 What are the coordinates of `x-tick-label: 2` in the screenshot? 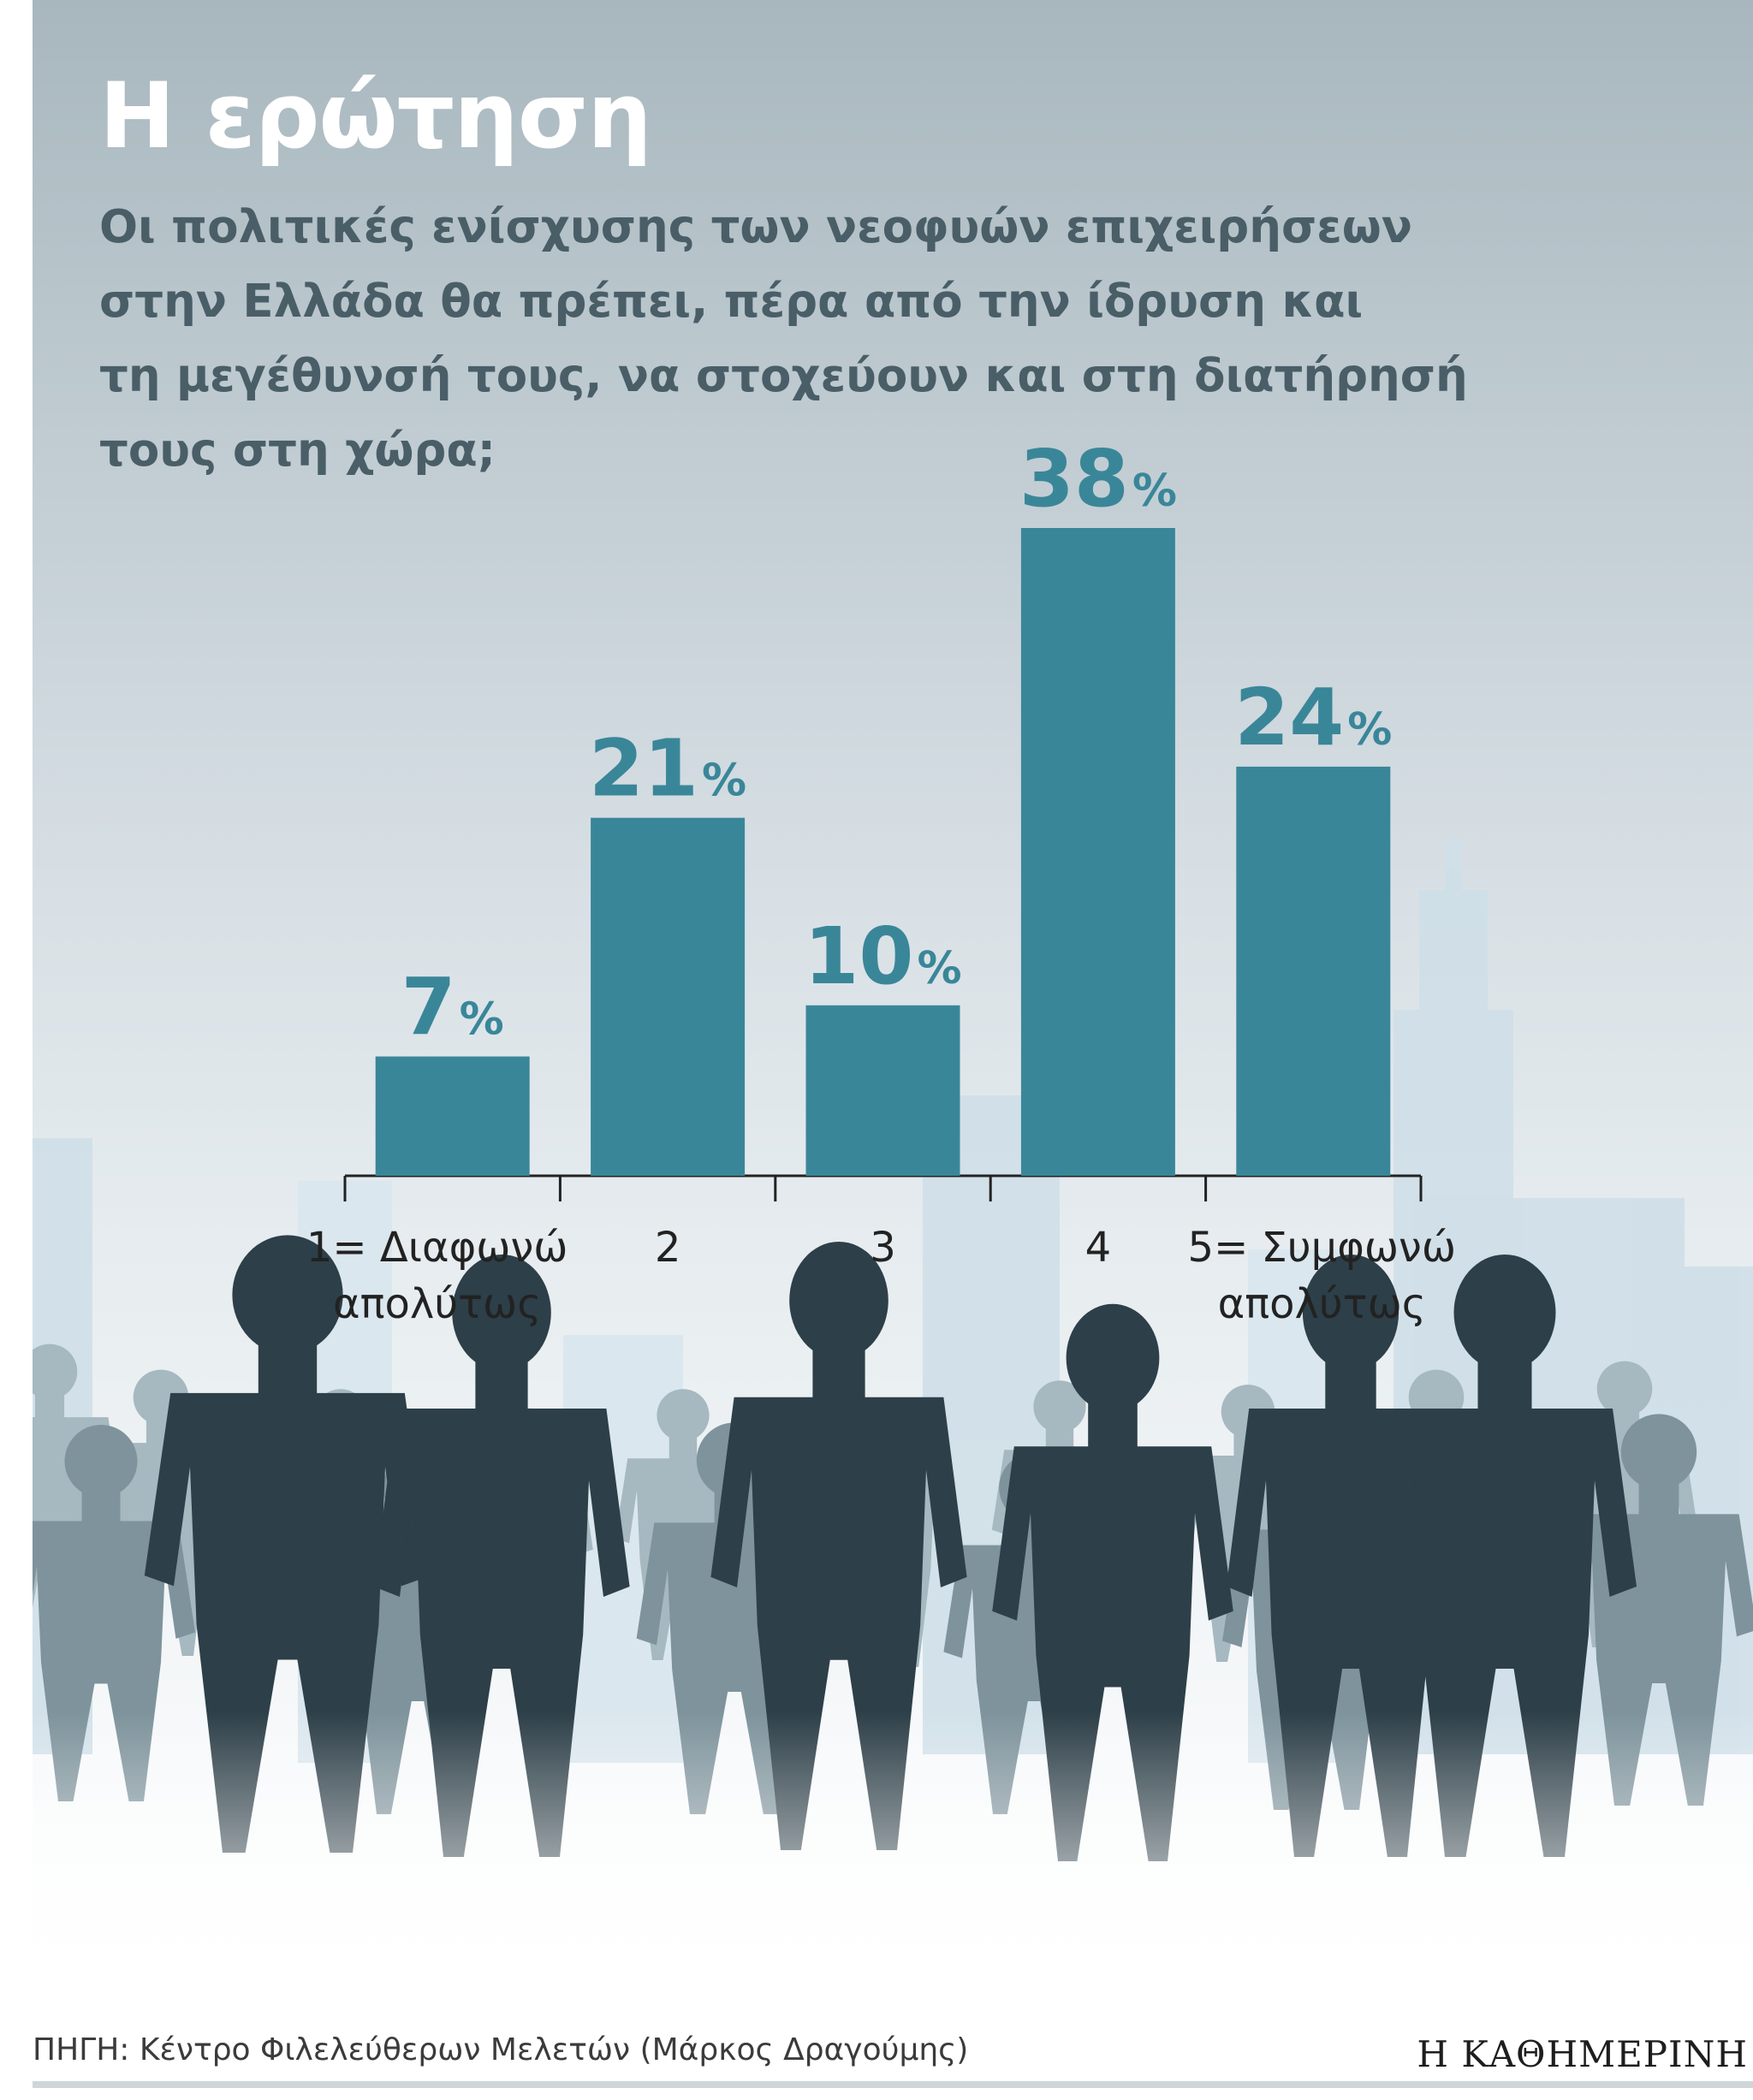 It's located at (668, 1248).